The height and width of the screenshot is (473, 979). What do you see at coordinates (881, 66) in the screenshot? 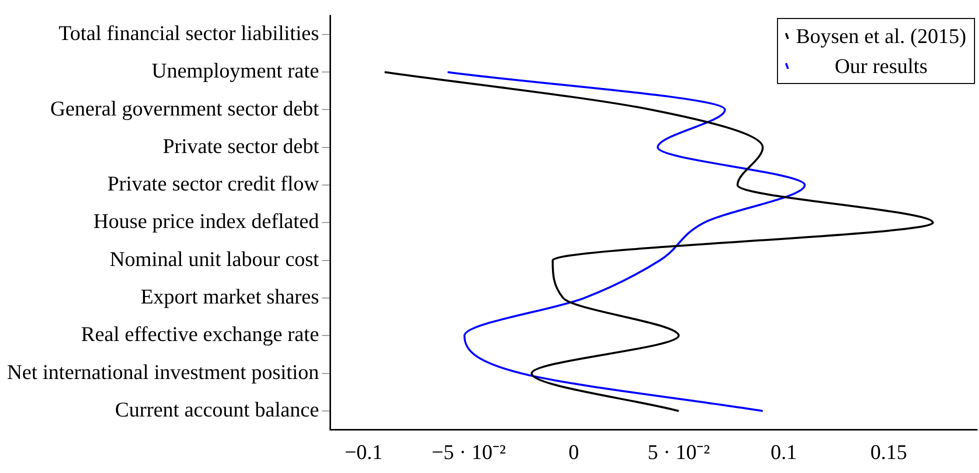
I see `legend-label: Our results` at bounding box center [881, 66].